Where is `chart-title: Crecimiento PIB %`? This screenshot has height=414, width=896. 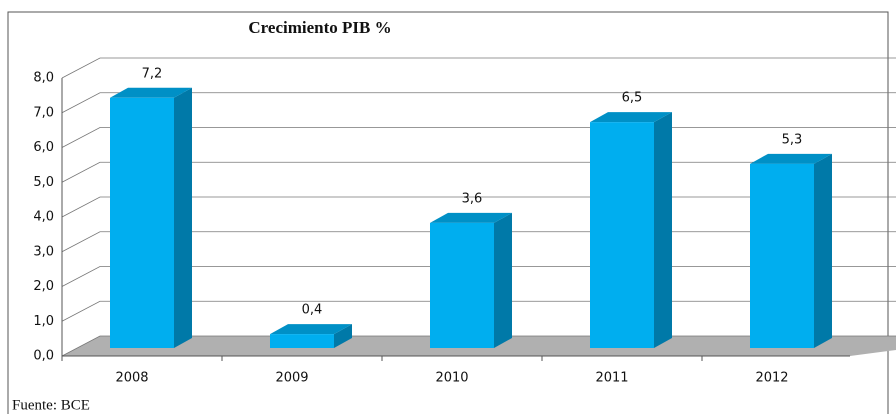 chart-title: Crecimiento PIB % is located at coordinates (319, 27).